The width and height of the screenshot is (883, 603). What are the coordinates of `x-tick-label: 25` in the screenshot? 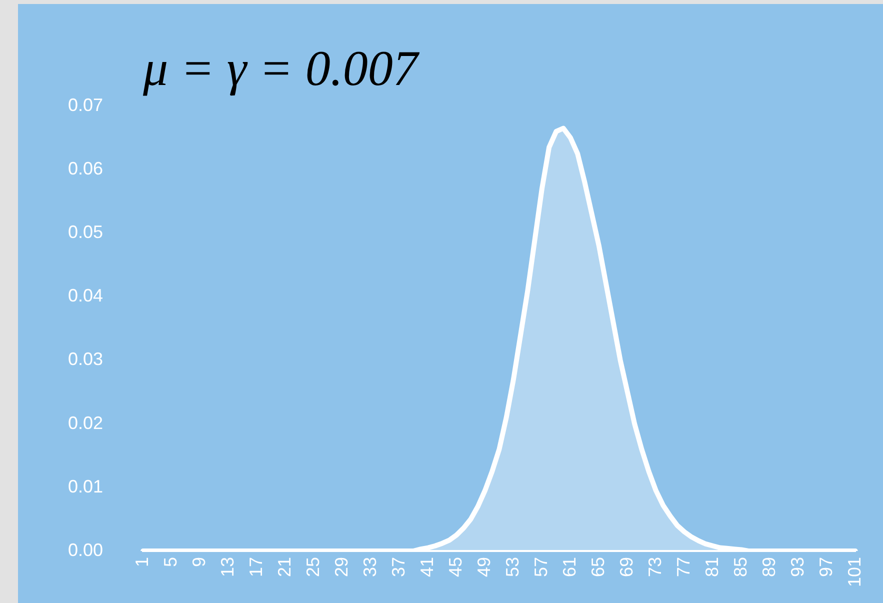 It's located at (312, 566).